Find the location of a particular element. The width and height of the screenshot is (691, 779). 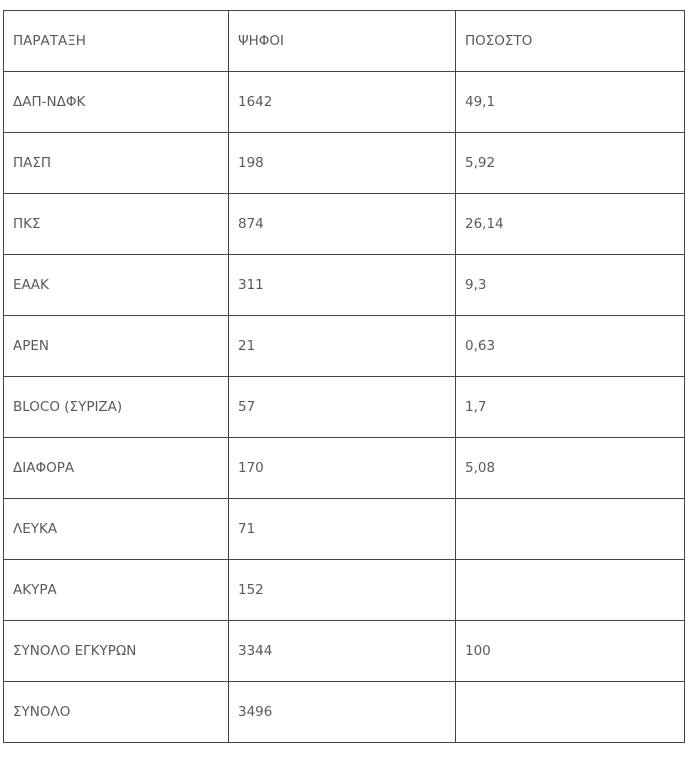

table-row: BLOCO (ΣΥΡΙΖΑ) 57 1,7 is located at coordinates (344, 407).